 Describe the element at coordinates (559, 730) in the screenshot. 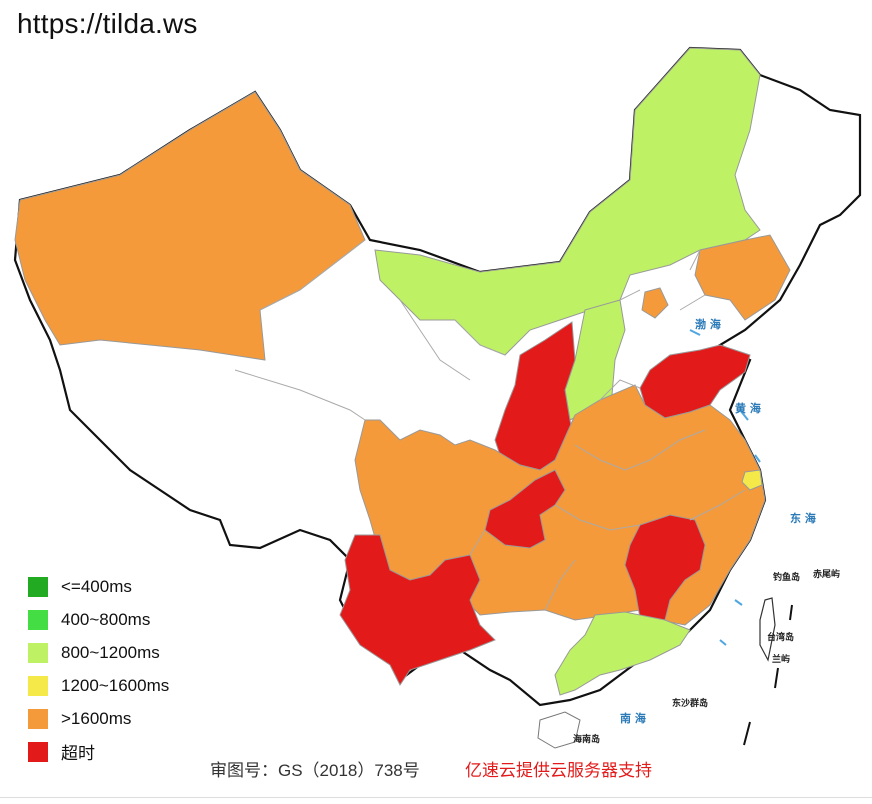

I see `region-hainan` at that location.